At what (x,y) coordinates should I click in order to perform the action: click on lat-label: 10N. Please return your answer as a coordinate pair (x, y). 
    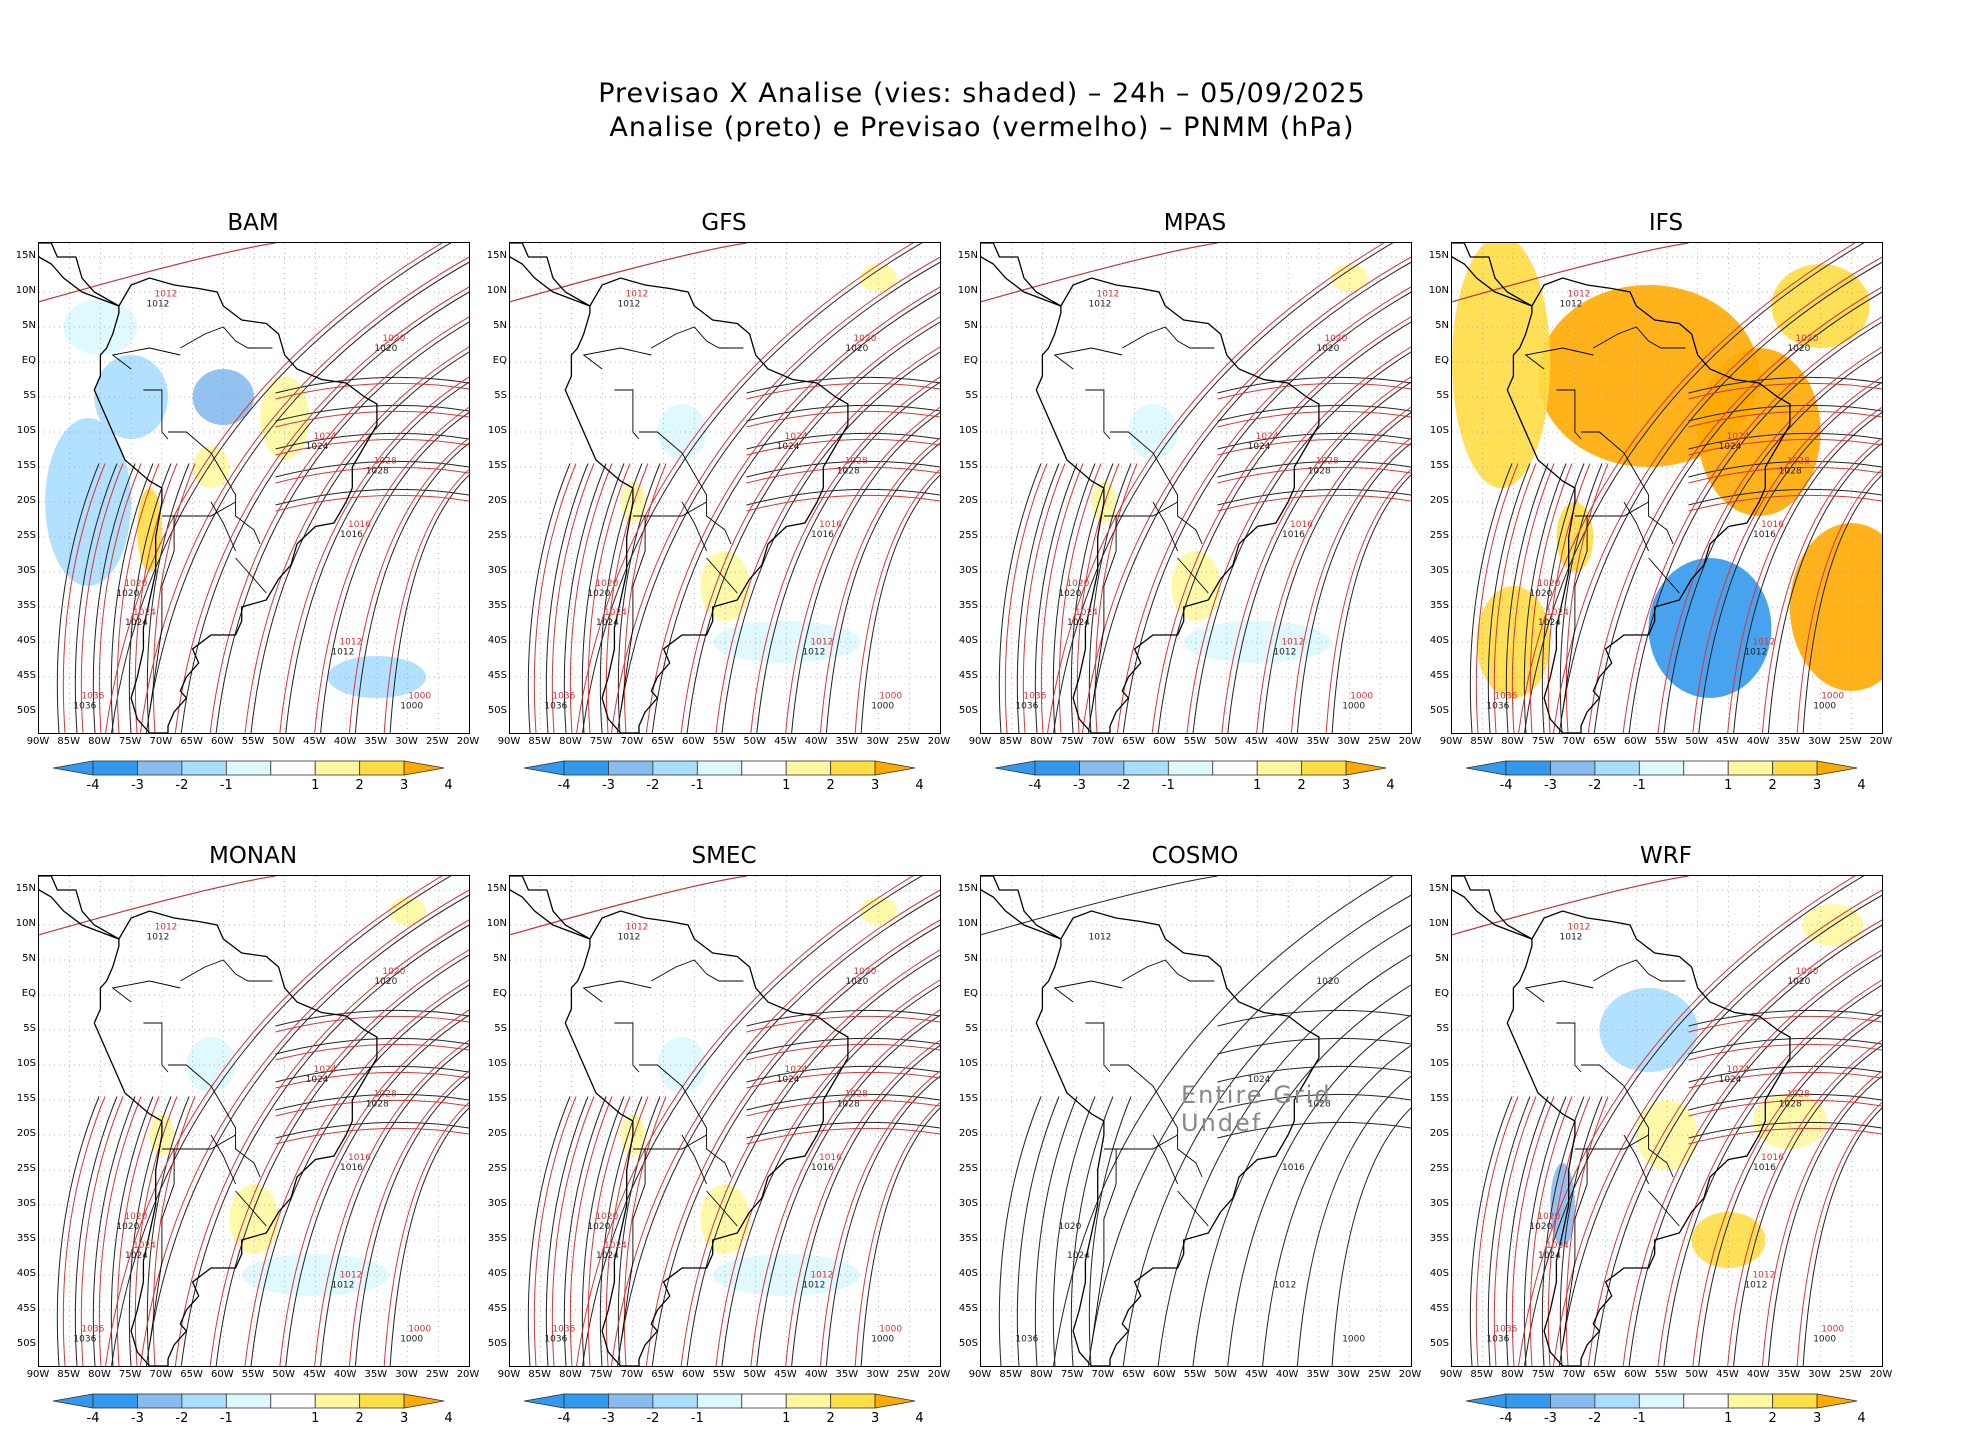
    Looking at the image, I should click on (496, 290).